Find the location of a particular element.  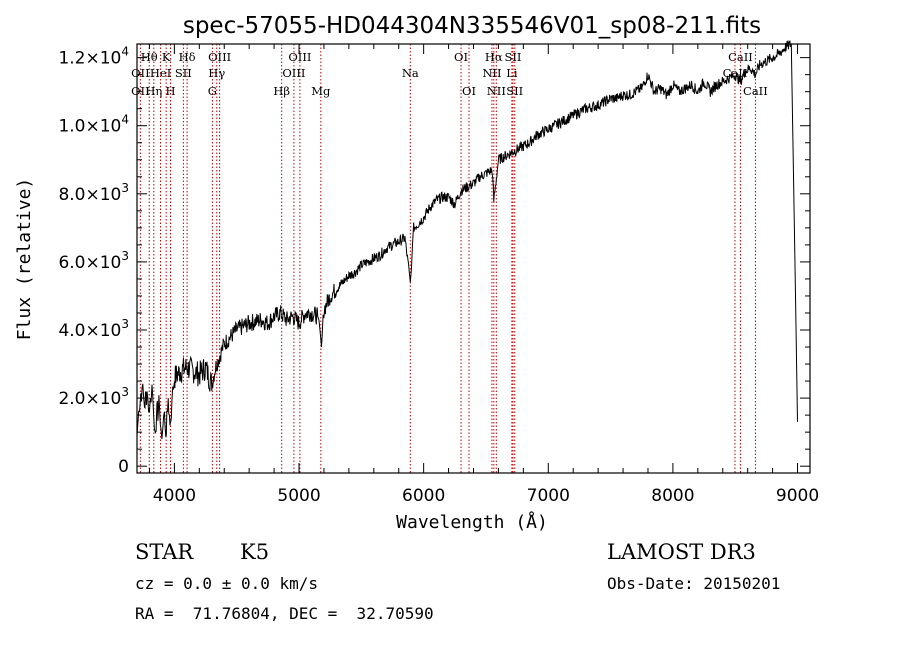

spectral-line-label: Hδ is located at coordinates (187, 57).